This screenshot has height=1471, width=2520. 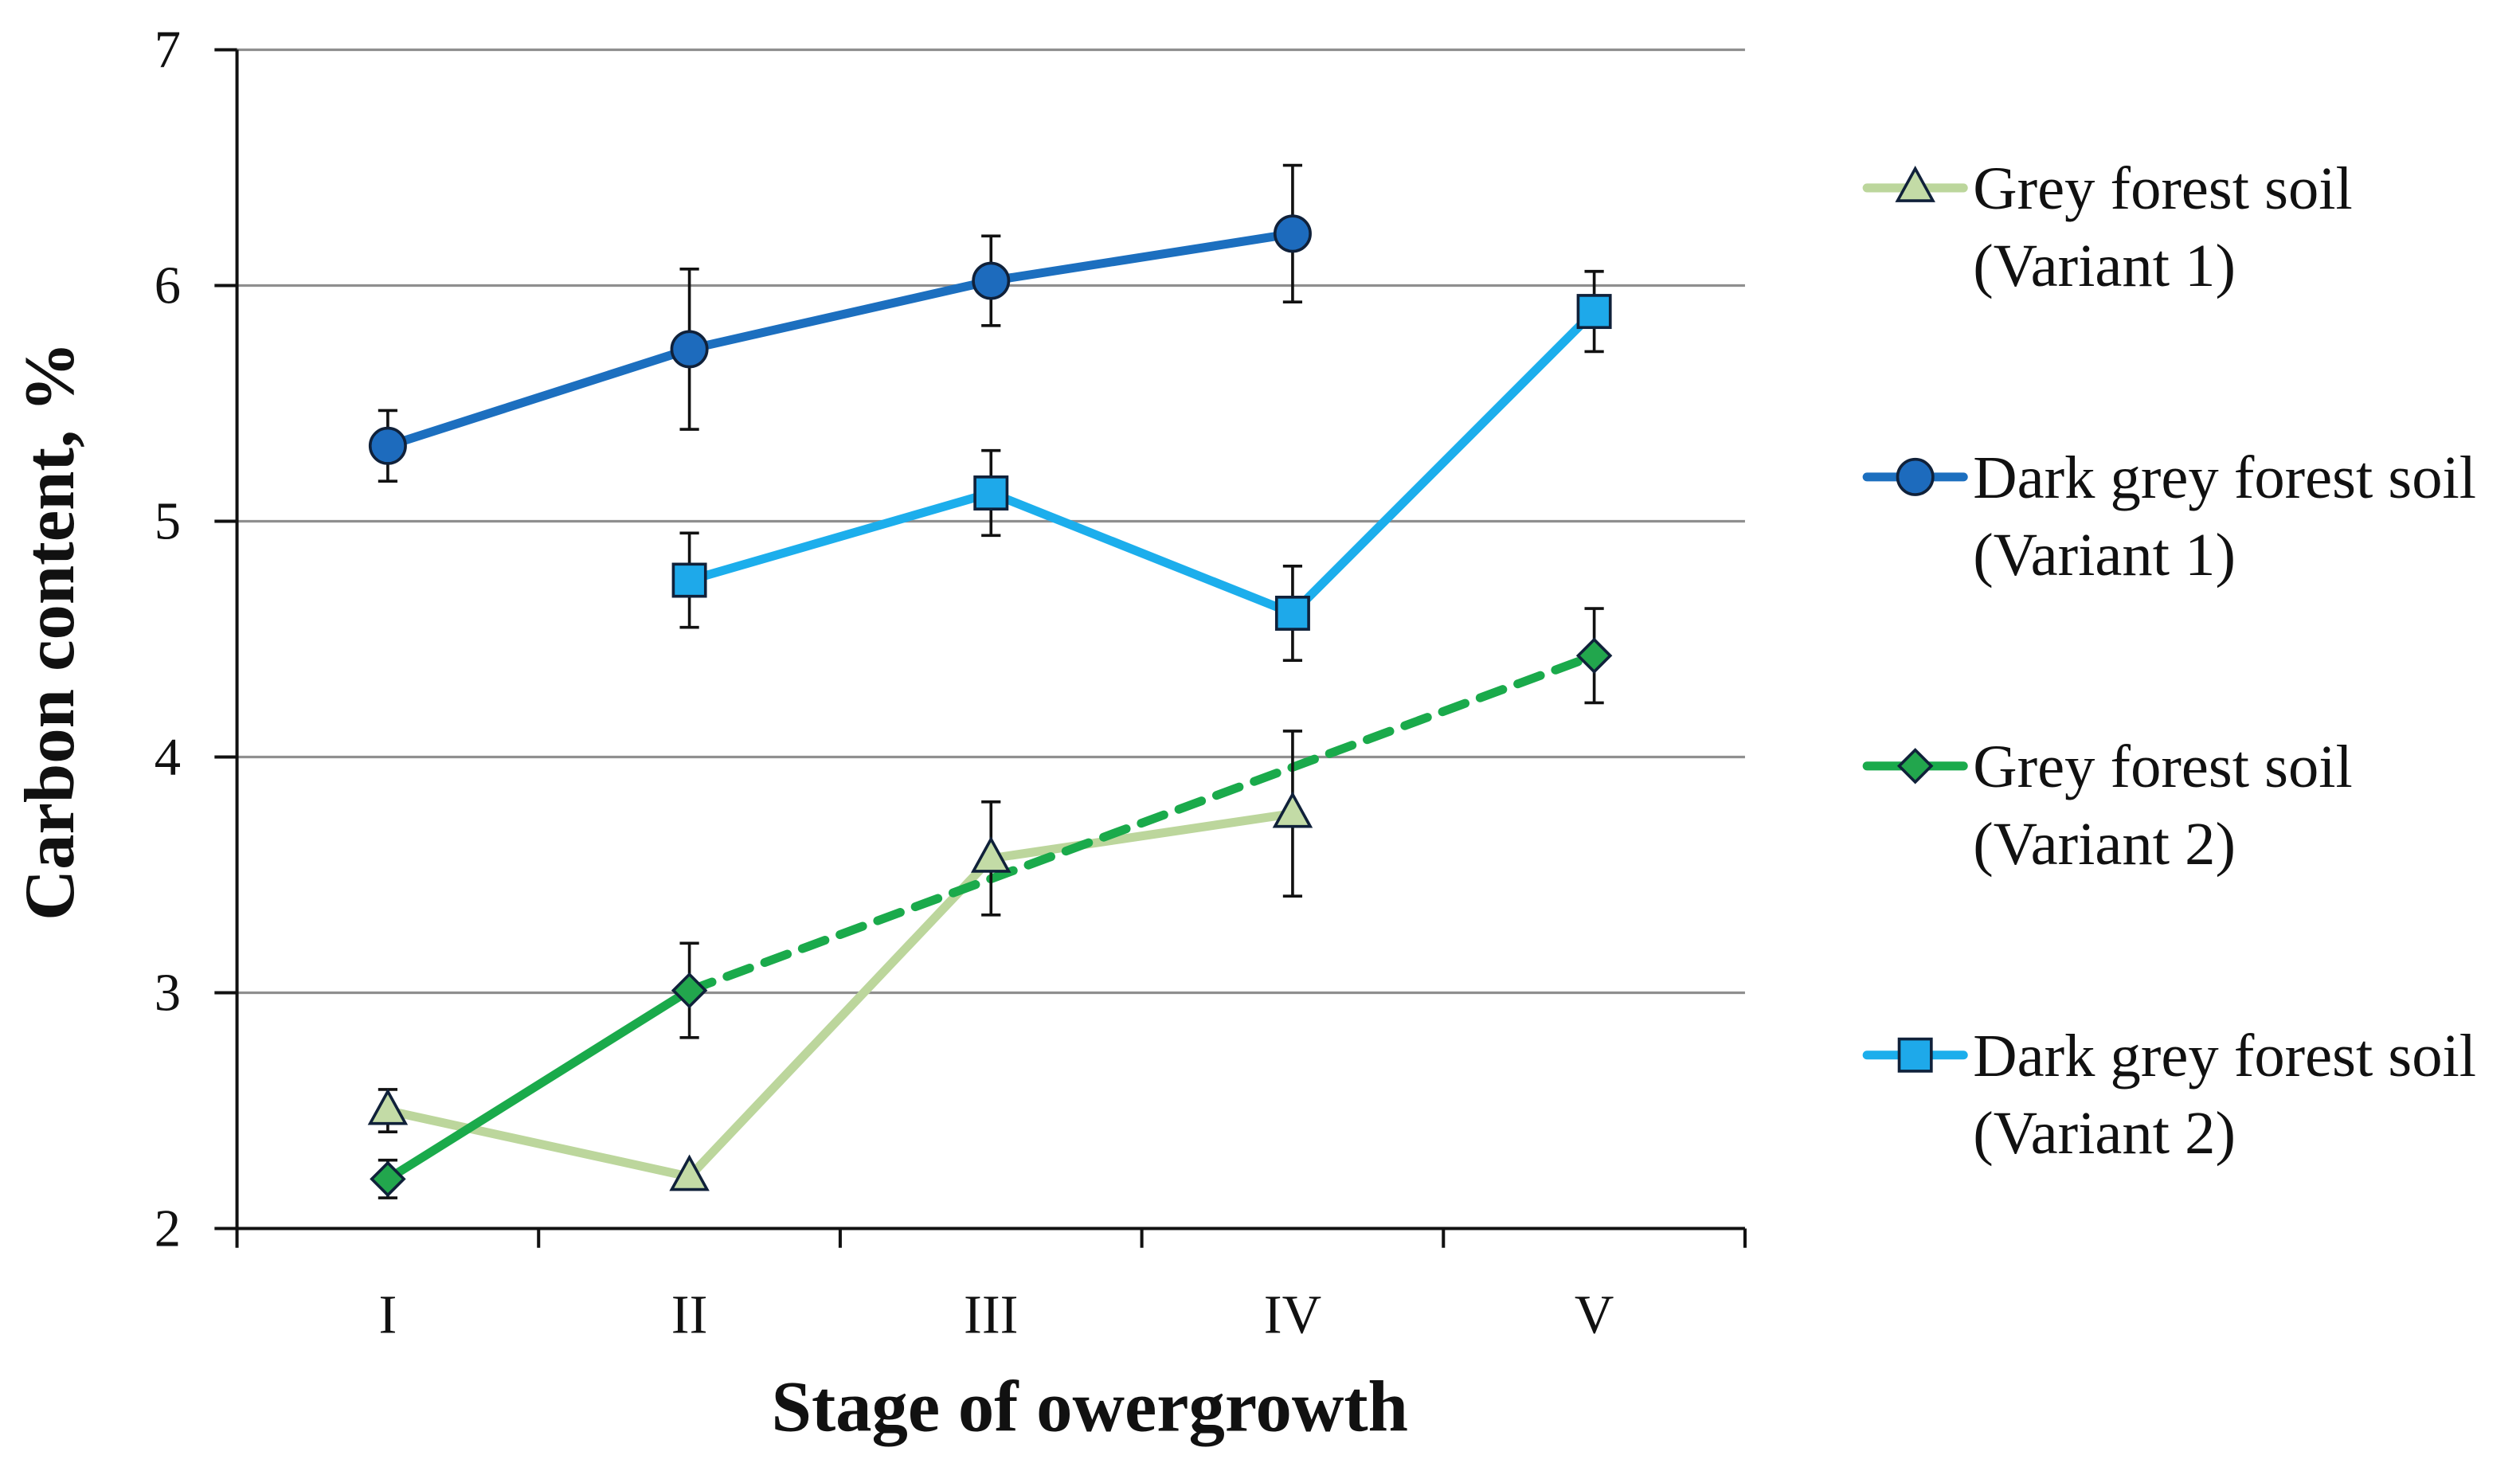 What do you see at coordinates (2107, 805) in the screenshot?
I see `legend-item: Grey forest soil (Variant 2)` at bounding box center [2107, 805].